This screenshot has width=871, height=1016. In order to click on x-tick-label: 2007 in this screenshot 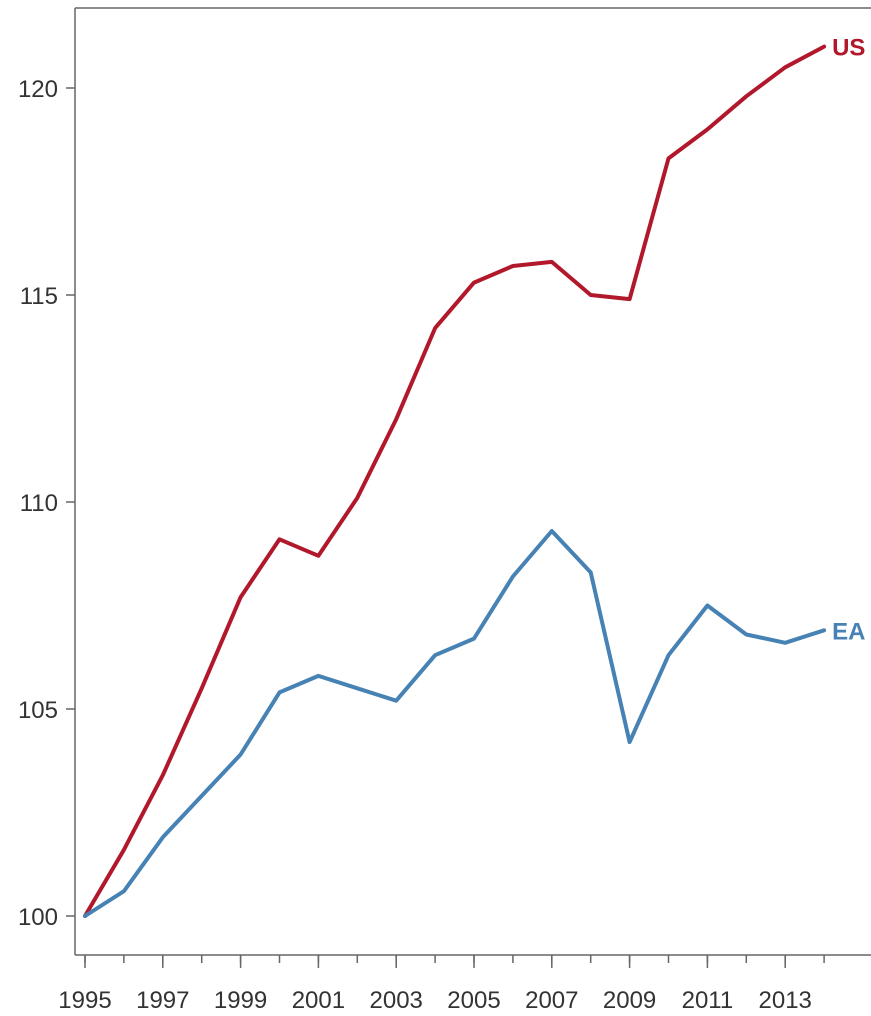, I will do `click(551, 1000)`.